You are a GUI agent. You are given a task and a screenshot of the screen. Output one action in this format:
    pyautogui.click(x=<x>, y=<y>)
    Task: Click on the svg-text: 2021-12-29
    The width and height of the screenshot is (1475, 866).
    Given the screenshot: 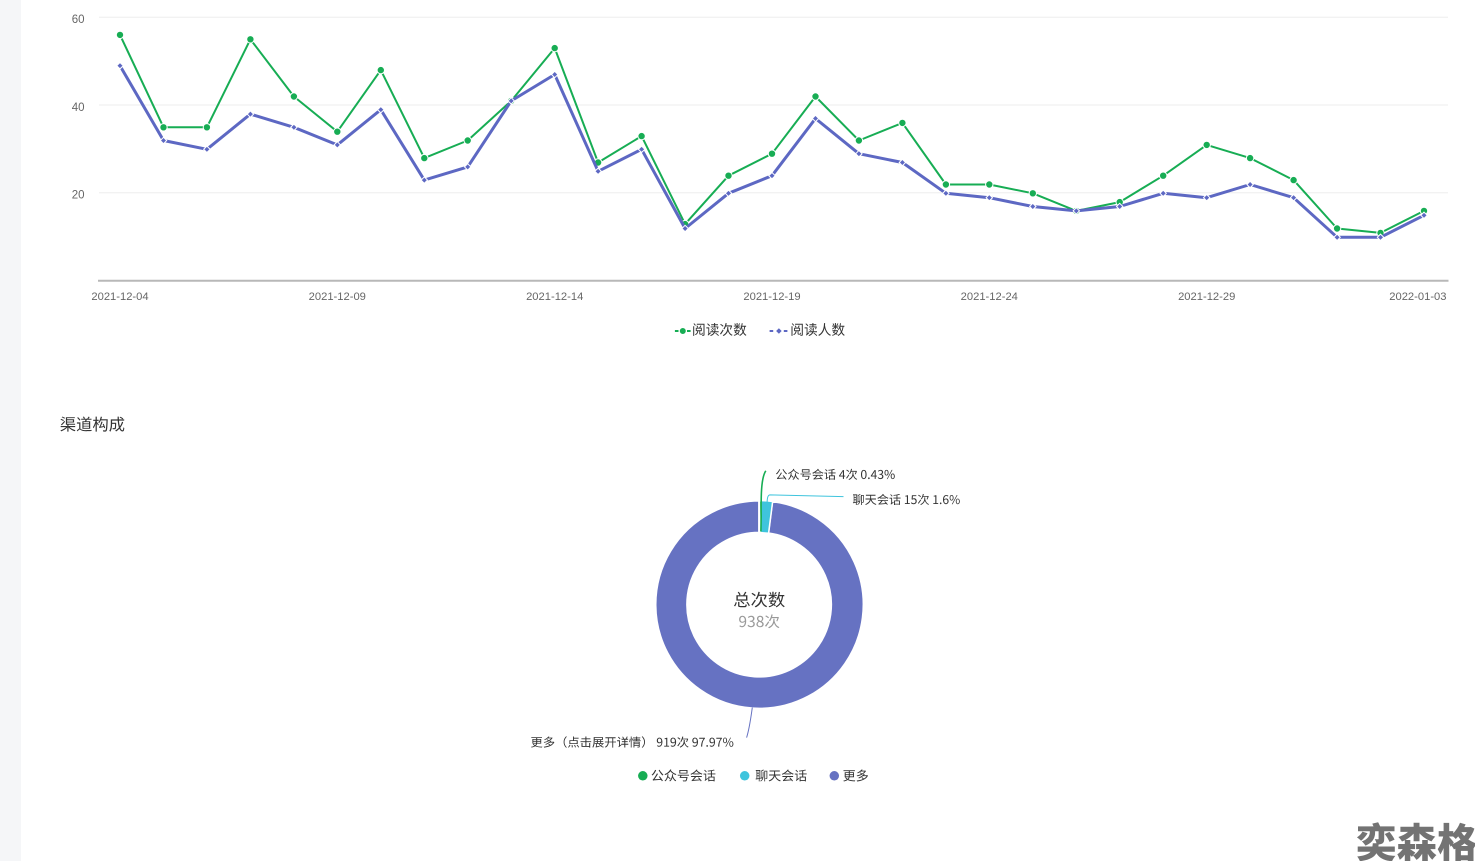 What is the action you would take?
    pyautogui.click(x=1206, y=297)
    